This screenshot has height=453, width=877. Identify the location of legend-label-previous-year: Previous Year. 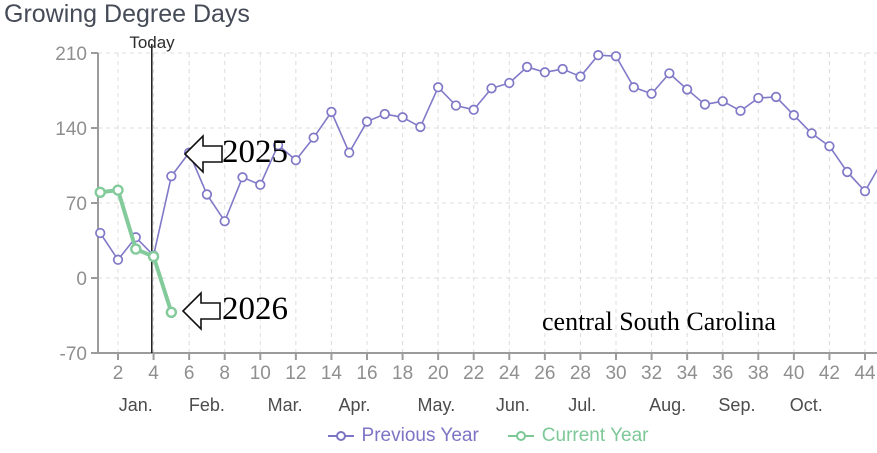
(420, 435).